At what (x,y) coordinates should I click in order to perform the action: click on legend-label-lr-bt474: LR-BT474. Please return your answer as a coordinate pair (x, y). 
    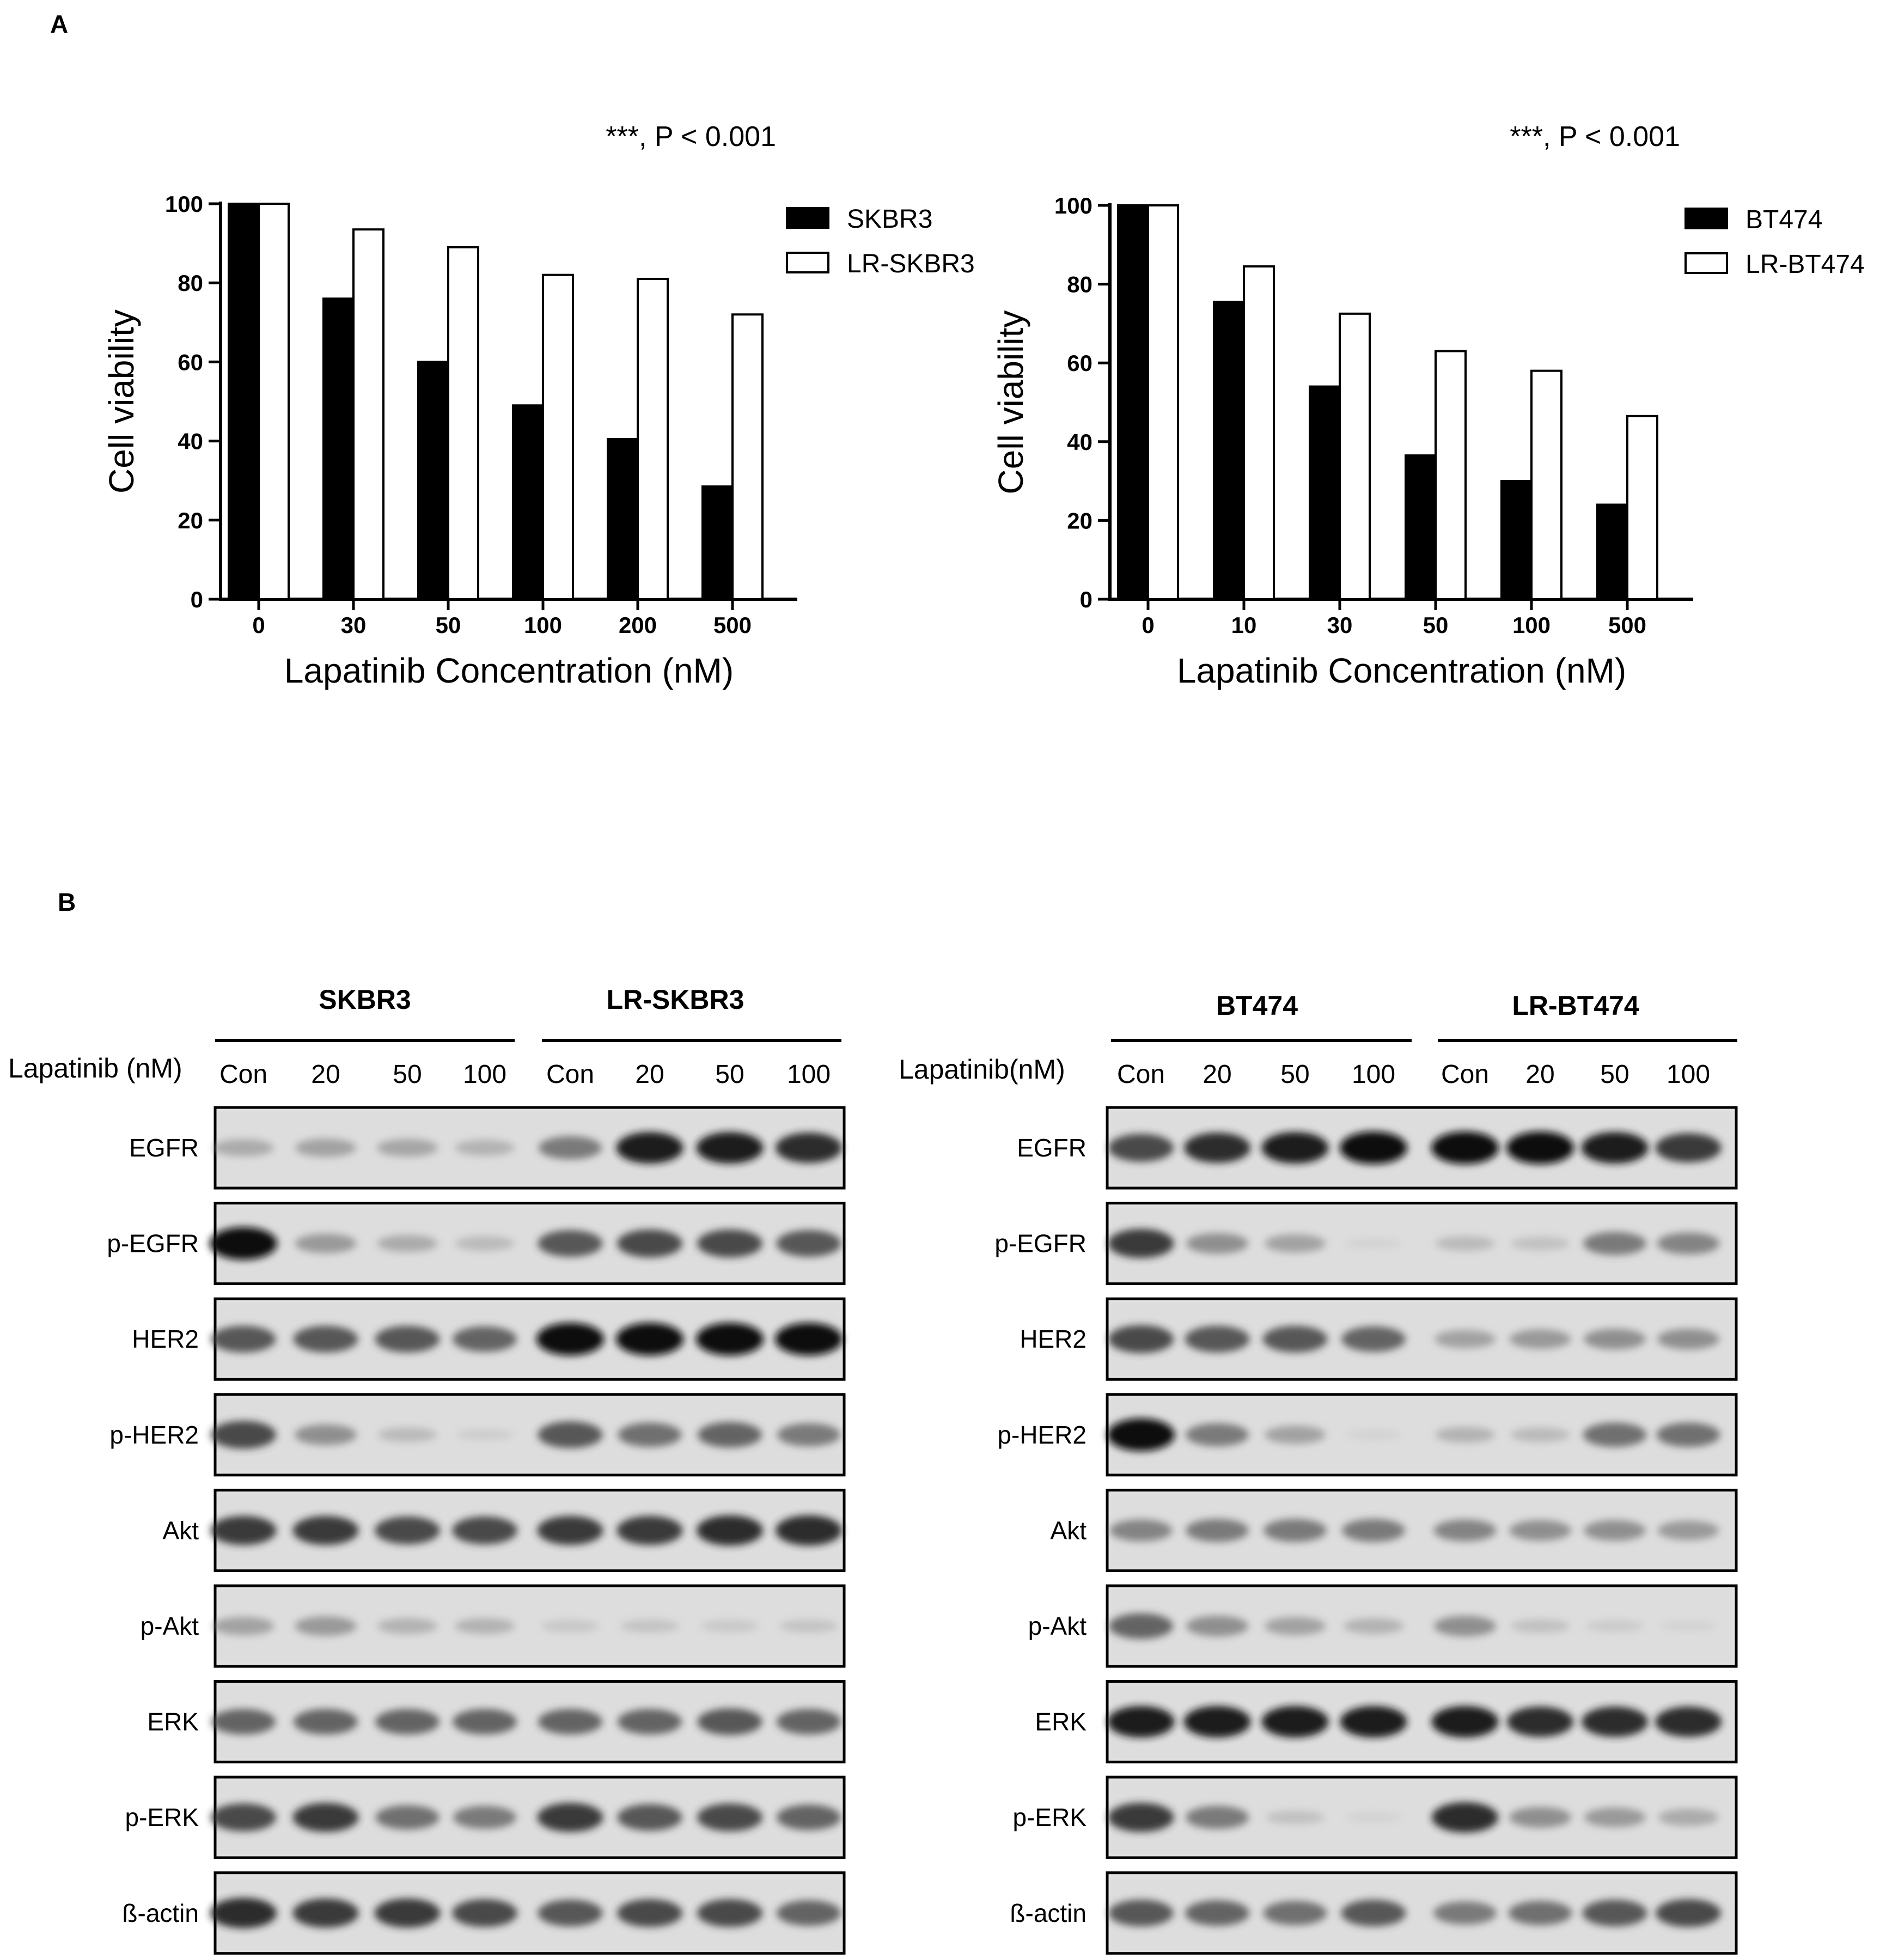
    Looking at the image, I should click on (1805, 264).